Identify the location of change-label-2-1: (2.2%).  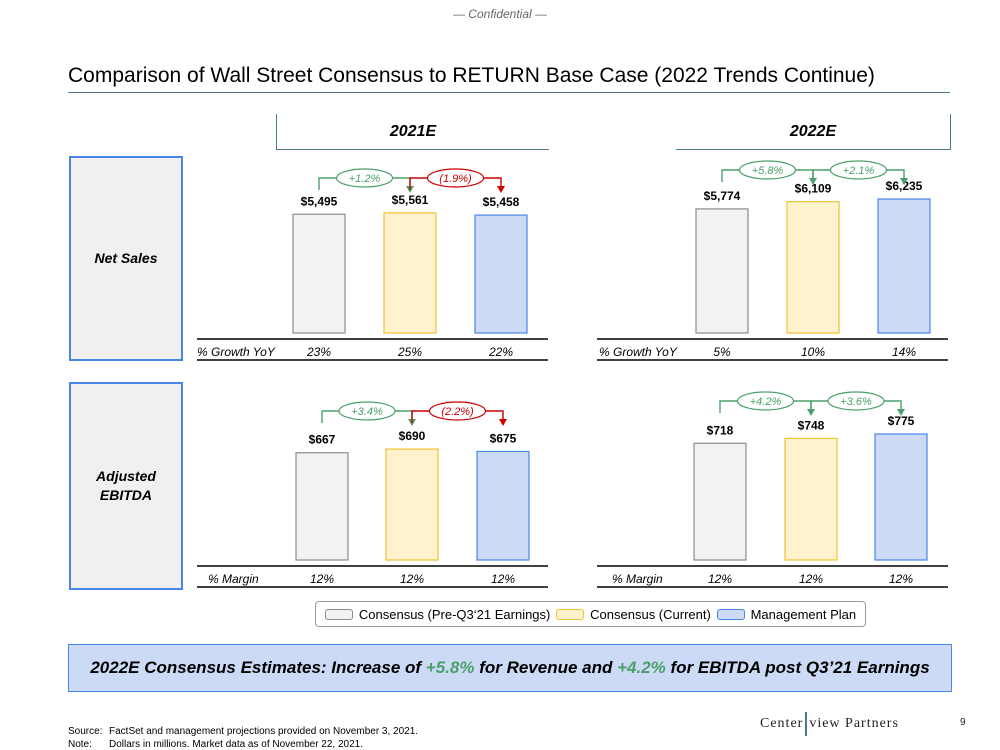
(457, 412).